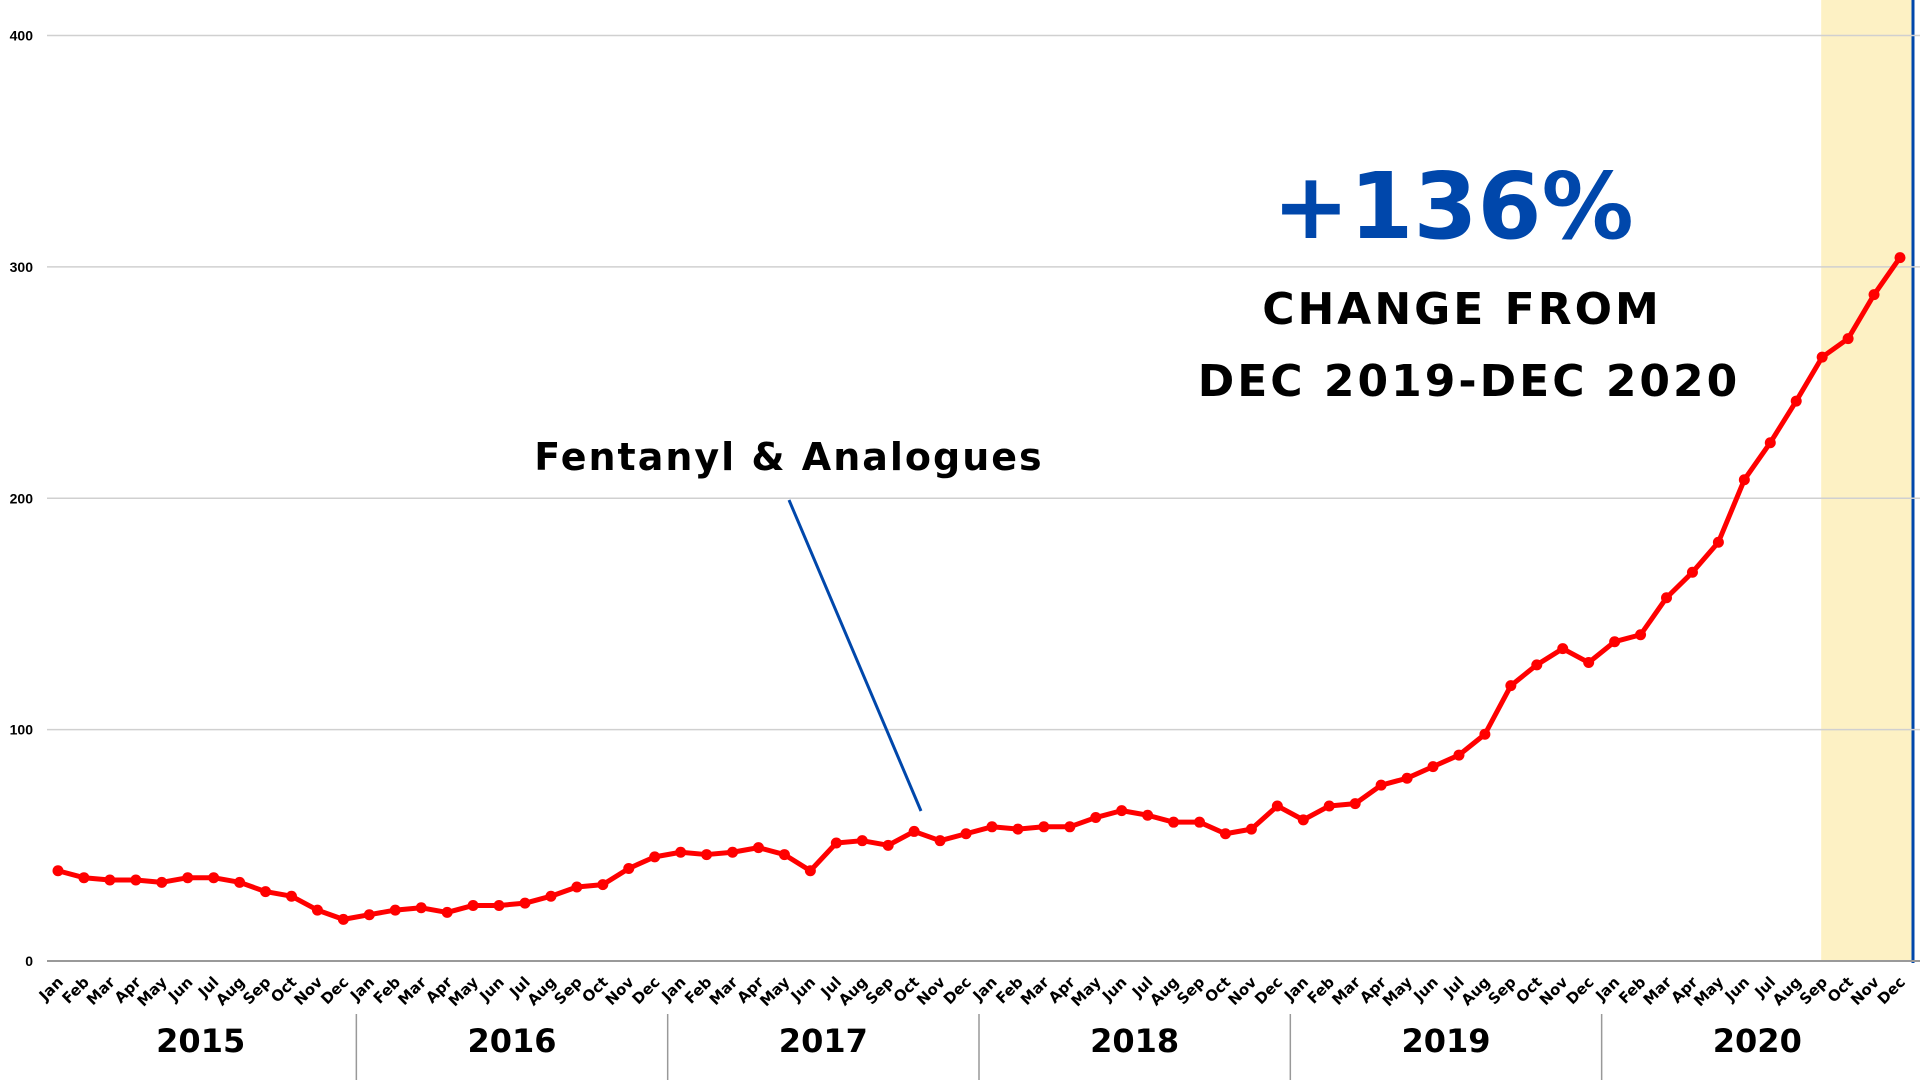 The height and width of the screenshot is (1080, 1920). I want to click on series-annotation: Fentanyl & Analogues, so click(788, 457).